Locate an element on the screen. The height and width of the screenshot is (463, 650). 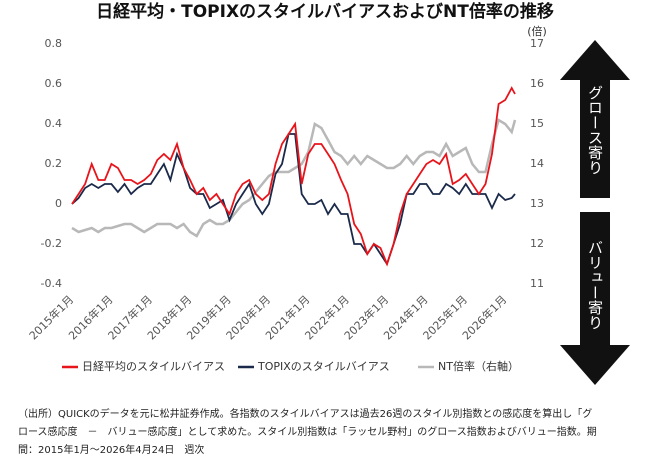
value-arrow is located at coordinates (595, 298).